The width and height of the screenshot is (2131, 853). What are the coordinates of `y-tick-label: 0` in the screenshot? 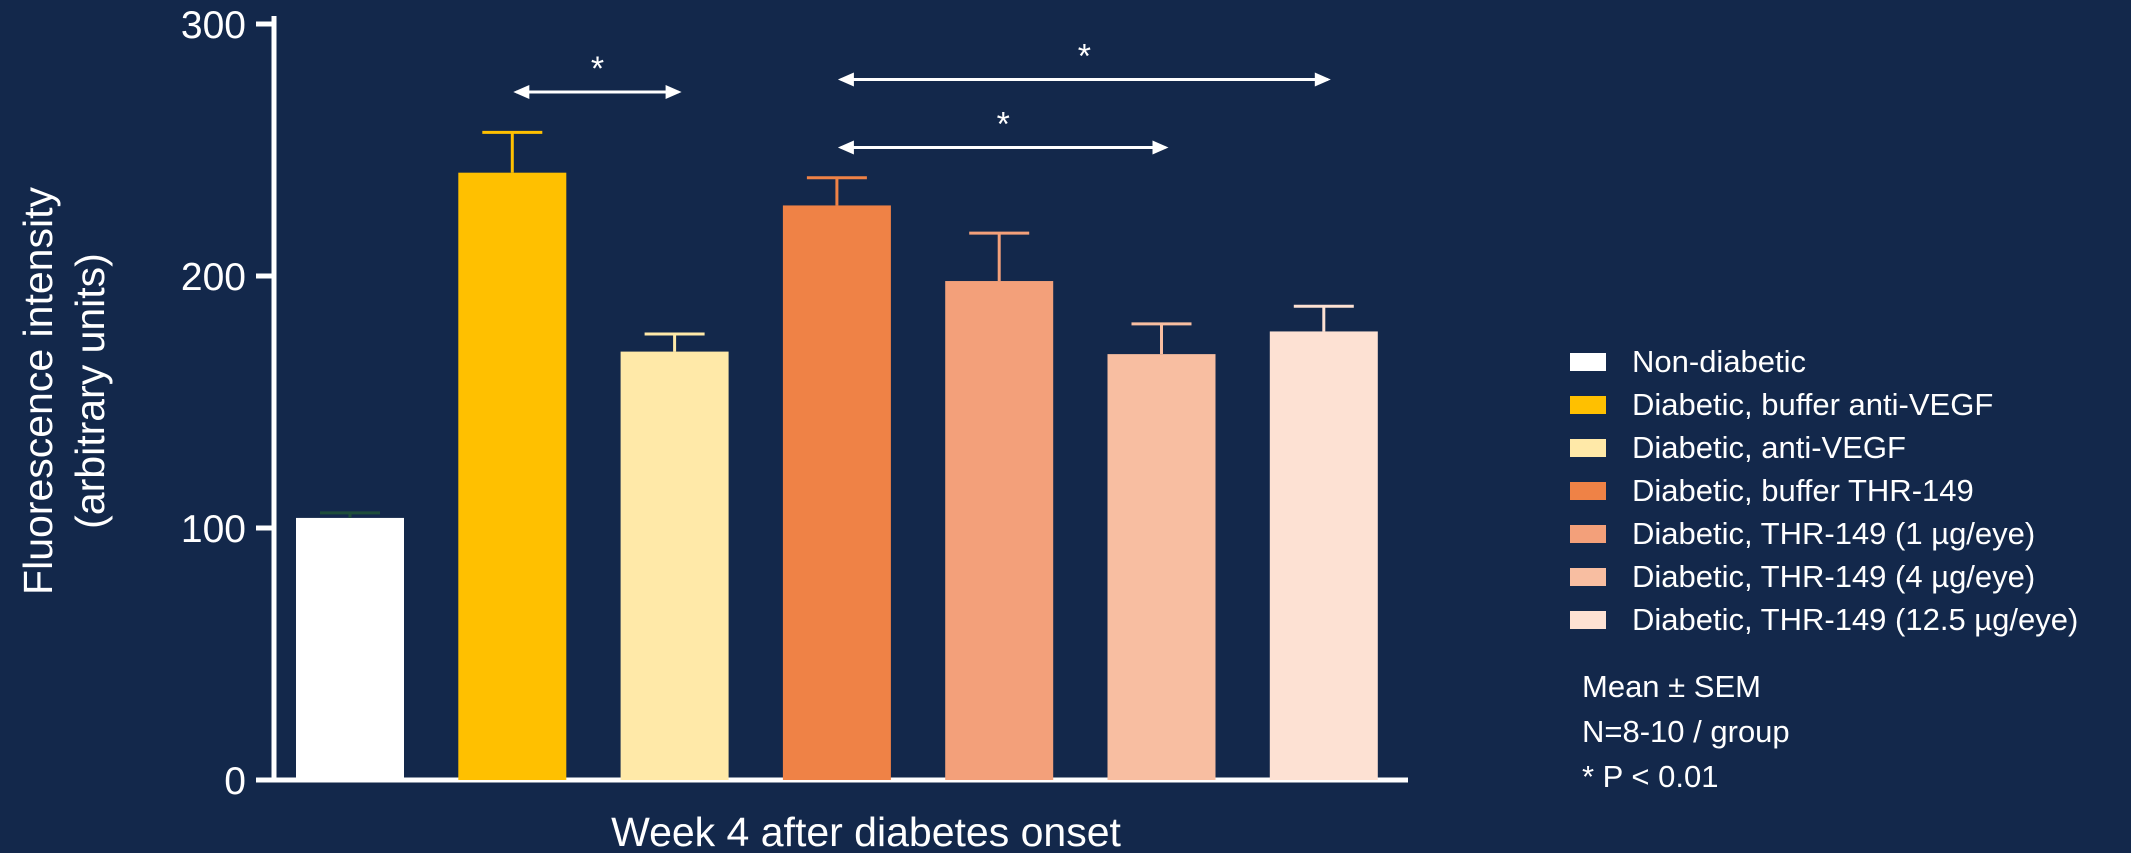 It's located at (235, 781).